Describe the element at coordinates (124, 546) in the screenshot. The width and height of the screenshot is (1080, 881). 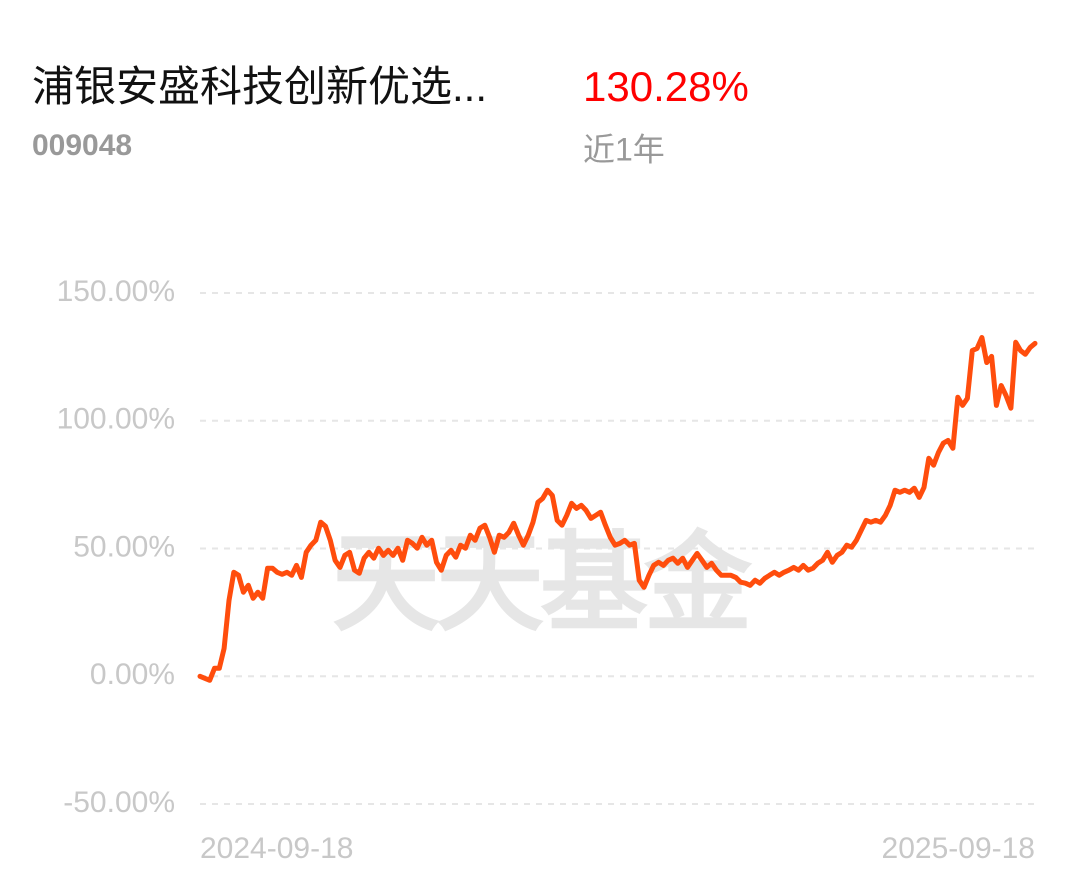
I see `y-tick-label: 50.00%` at that location.